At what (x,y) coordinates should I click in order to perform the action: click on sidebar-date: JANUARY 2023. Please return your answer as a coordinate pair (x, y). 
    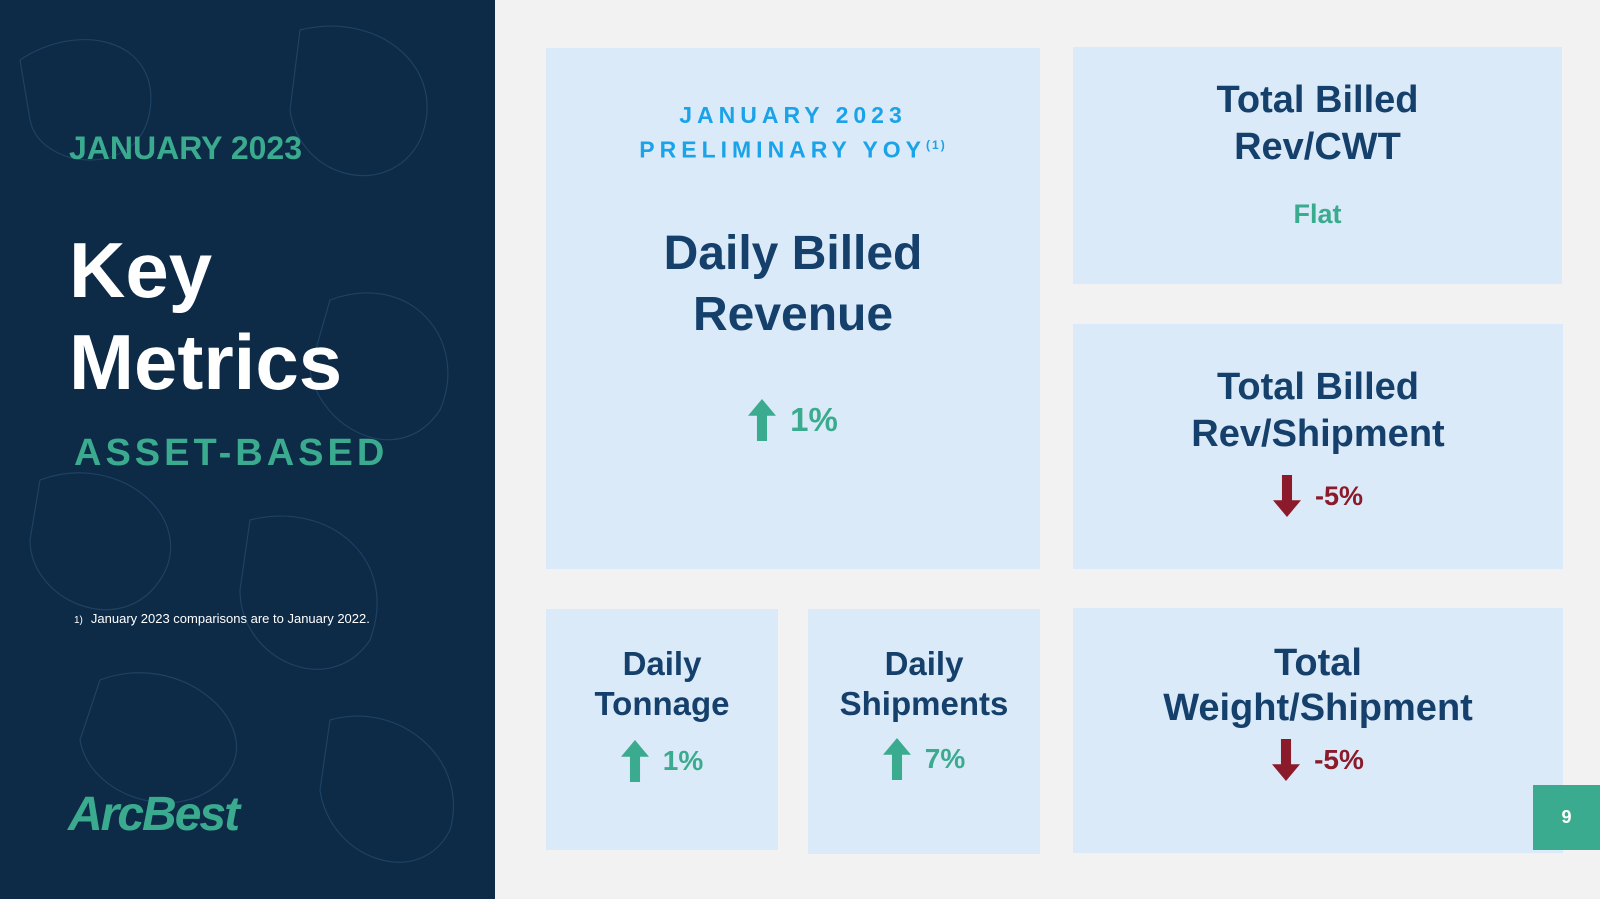
    Looking at the image, I should click on (185, 148).